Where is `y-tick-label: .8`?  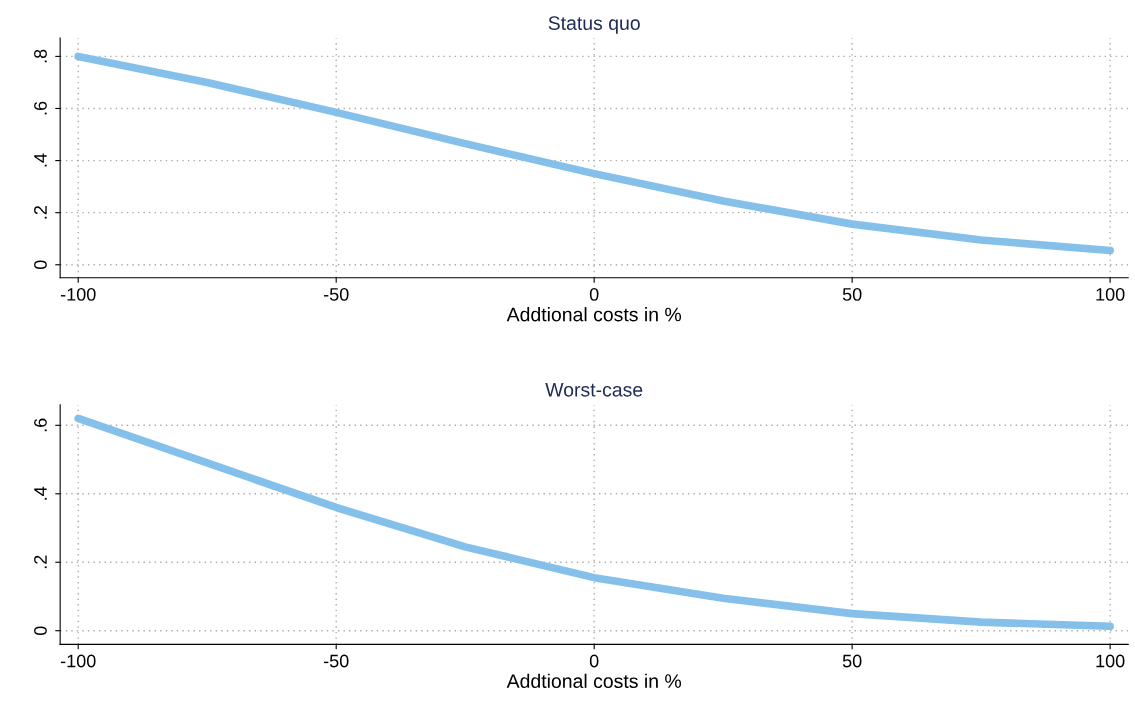
y-tick-label: .8 is located at coordinates (40, 56).